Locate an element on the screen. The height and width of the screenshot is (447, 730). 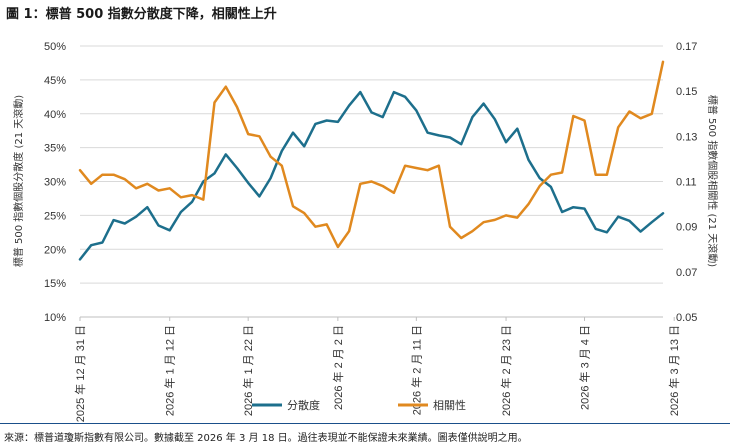
footer-divider is located at coordinates (365, 423).